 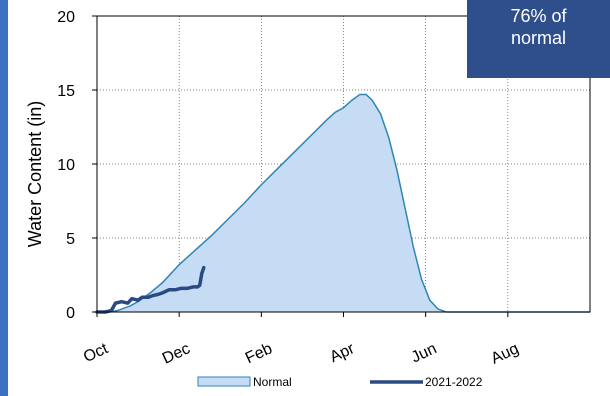 I want to click on y-axis-label: Water Content (in), so click(x=35, y=174).